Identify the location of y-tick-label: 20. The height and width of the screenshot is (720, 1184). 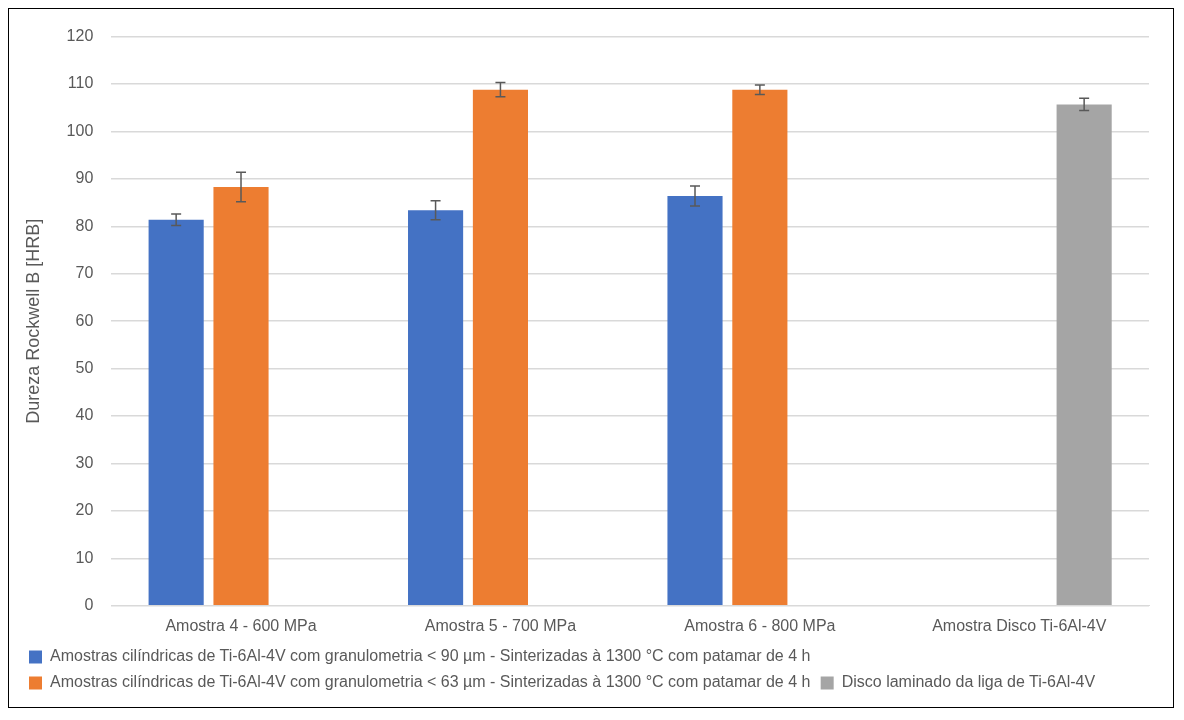
(84, 510).